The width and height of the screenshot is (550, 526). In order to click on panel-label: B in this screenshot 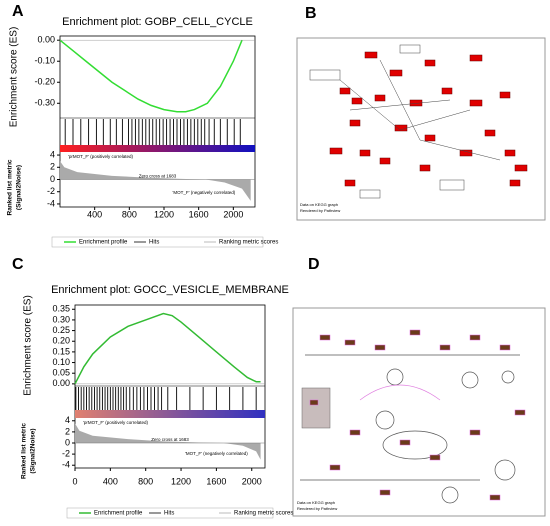, I will do `click(311, 13)`.